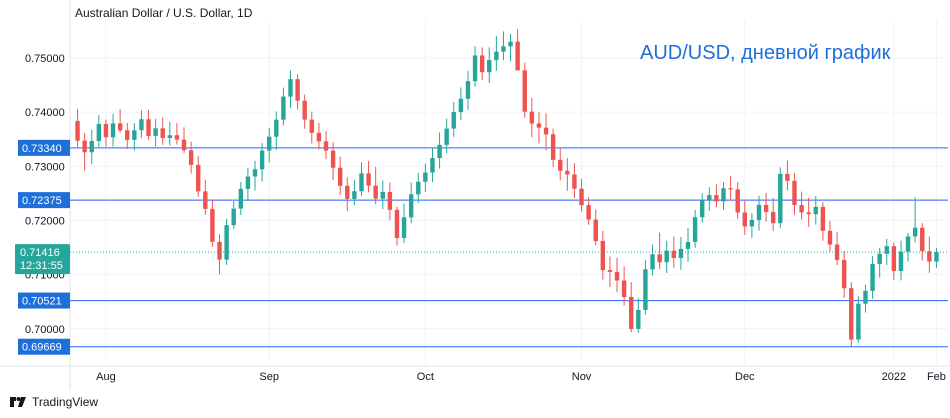 The width and height of the screenshot is (950, 418). What do you see at coordinates (42, 259) in the screenshot?
I see `last-price-box` at bounding box center [42, 259].